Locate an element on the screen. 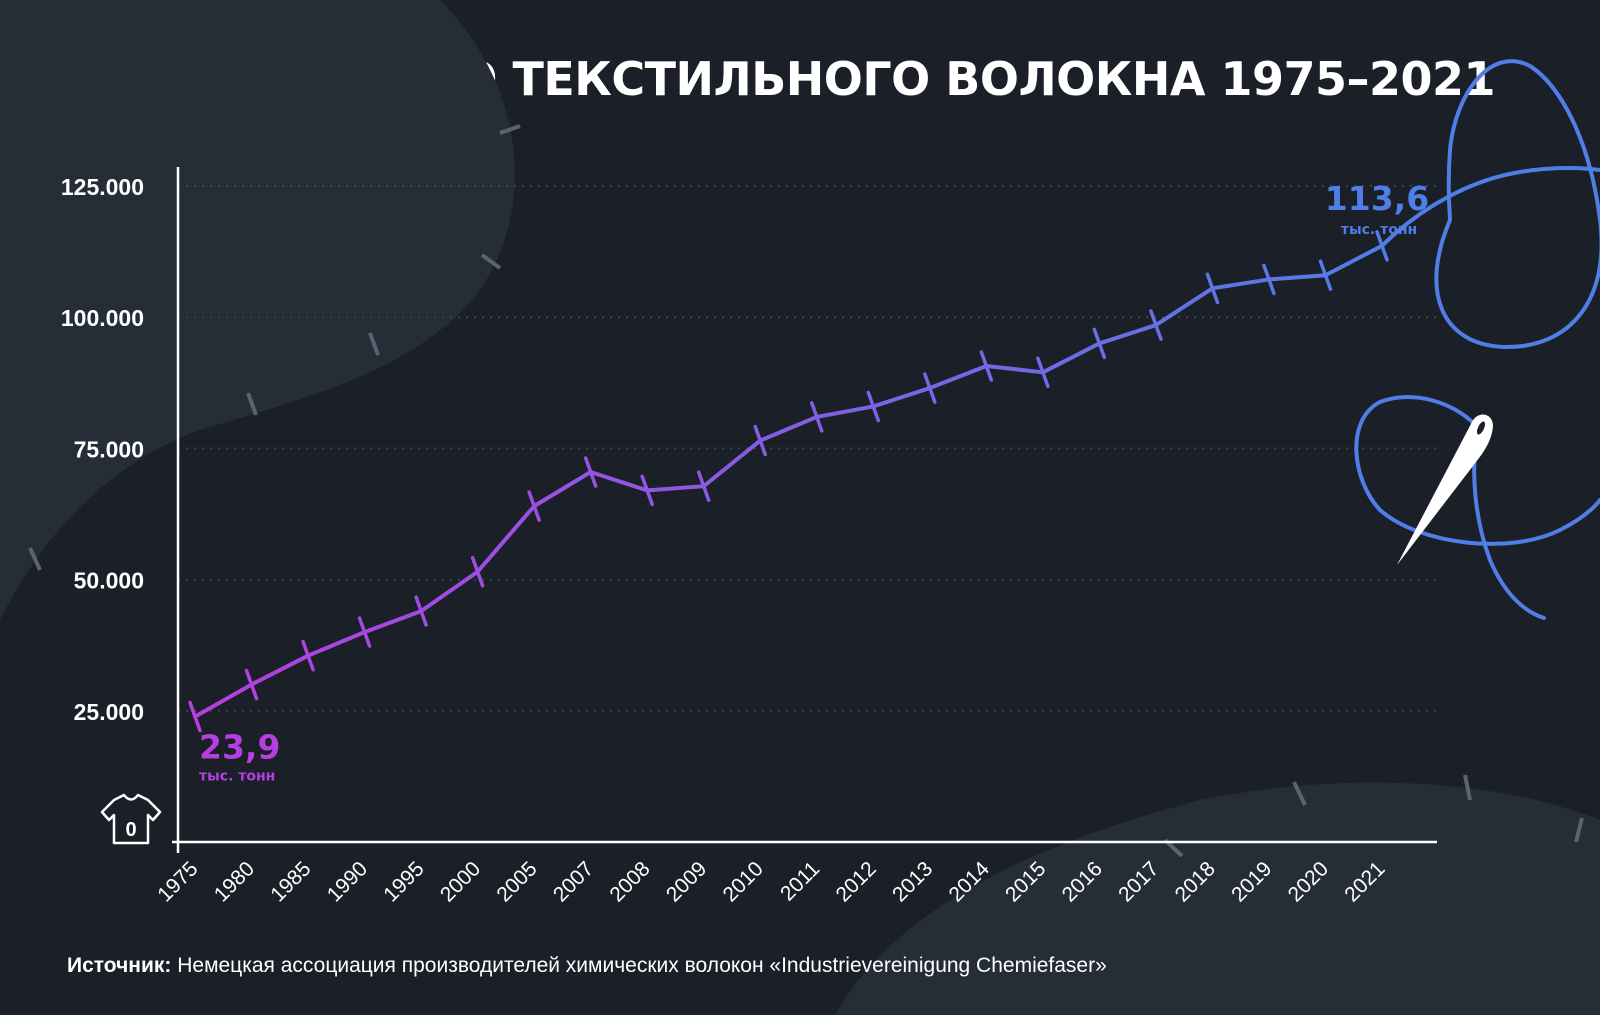 The image size is (1600, 1015). y-tick-label: 50.000 is located at coordinates (109, 581).